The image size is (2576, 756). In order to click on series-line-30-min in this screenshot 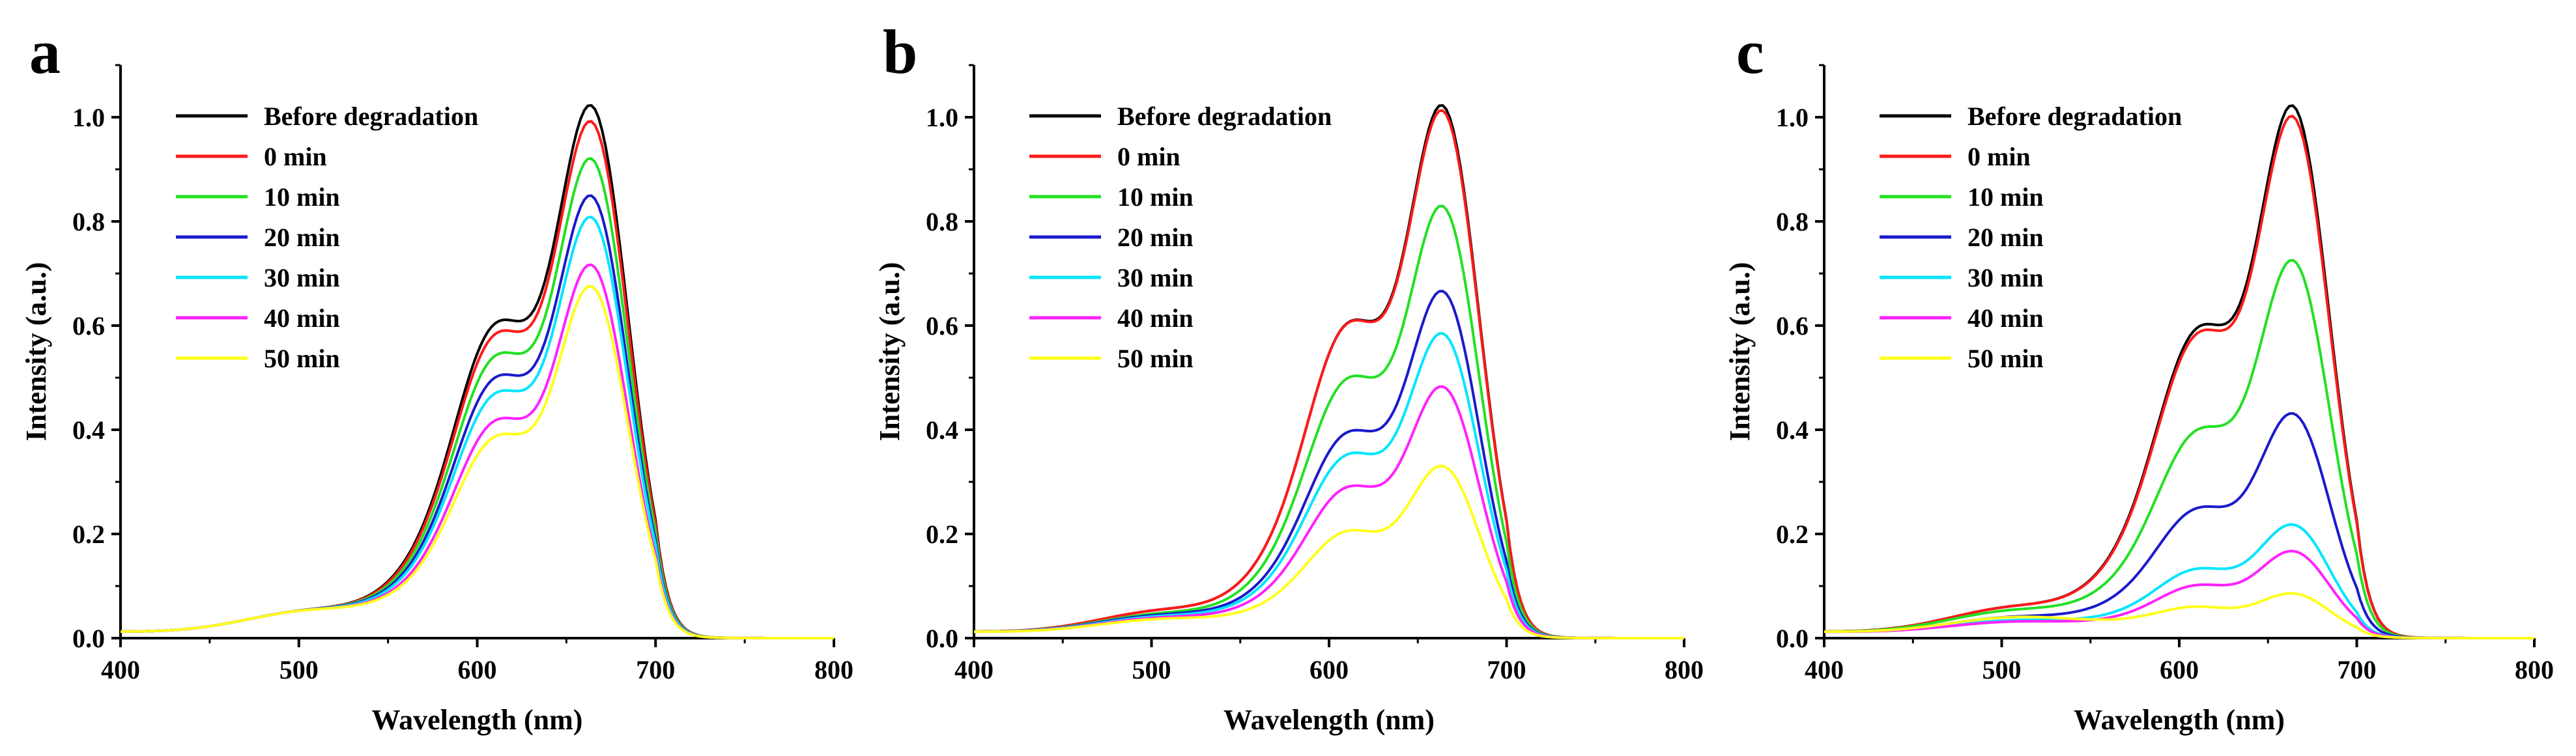, I will do `click(1329, 486)`.